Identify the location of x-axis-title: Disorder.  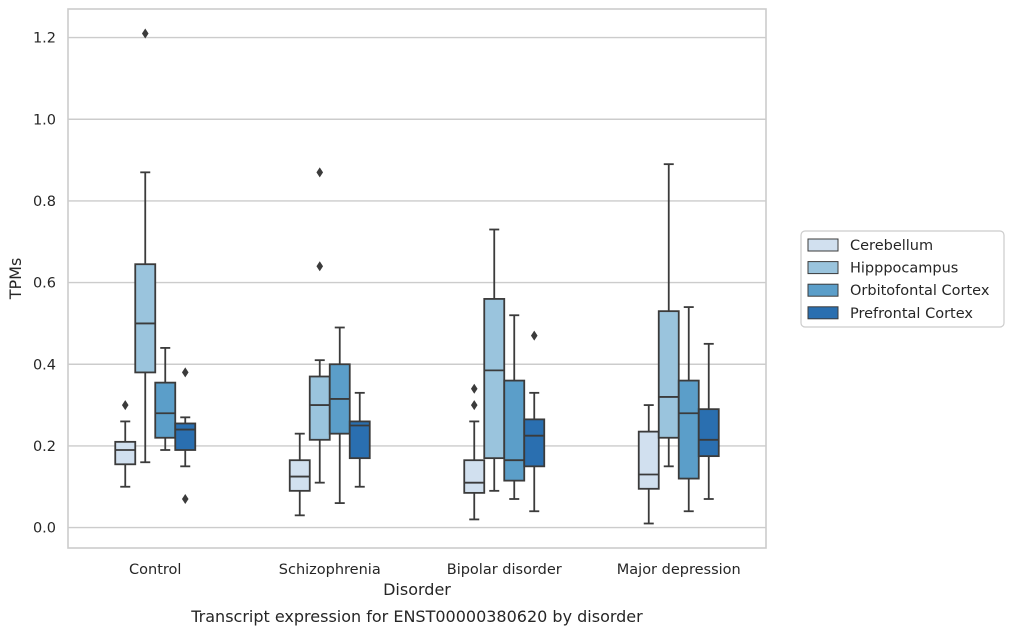
(417, 589).